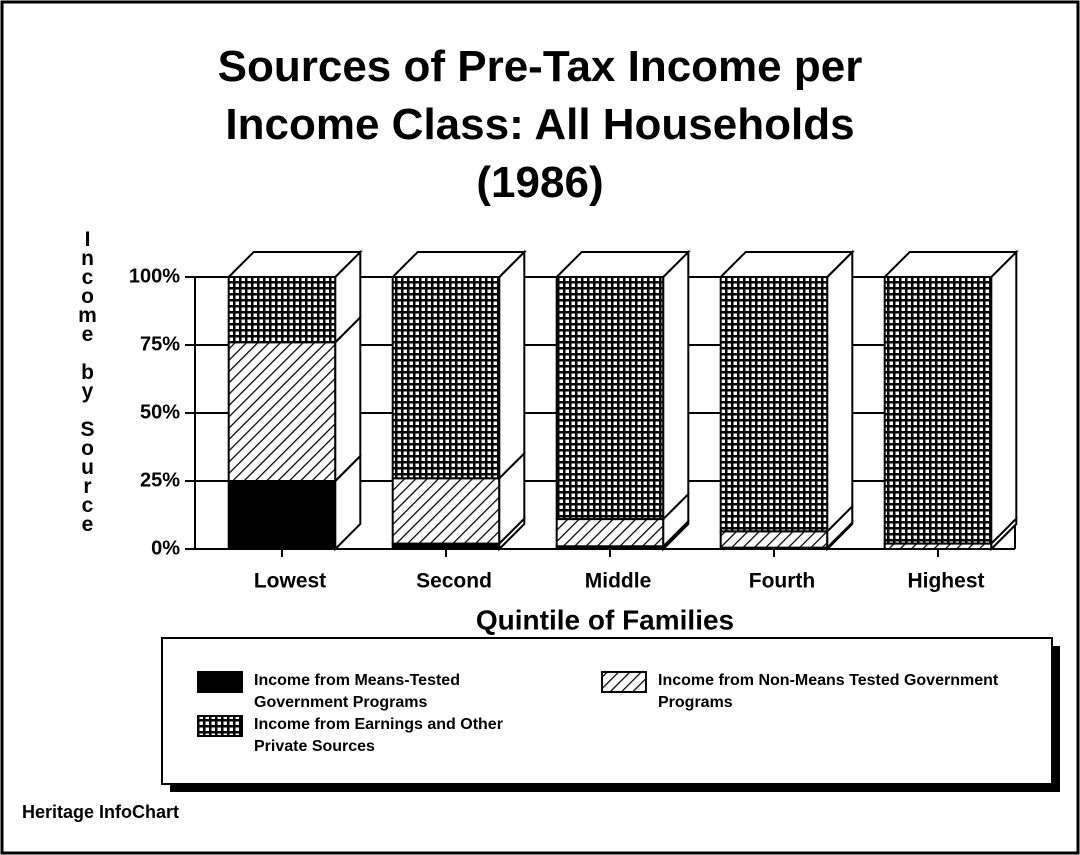  What do you see at coordinates (605, 619) in the screenshot?
I see `x-axis-label: Quintile of Families` at bounding box center [605, 619].